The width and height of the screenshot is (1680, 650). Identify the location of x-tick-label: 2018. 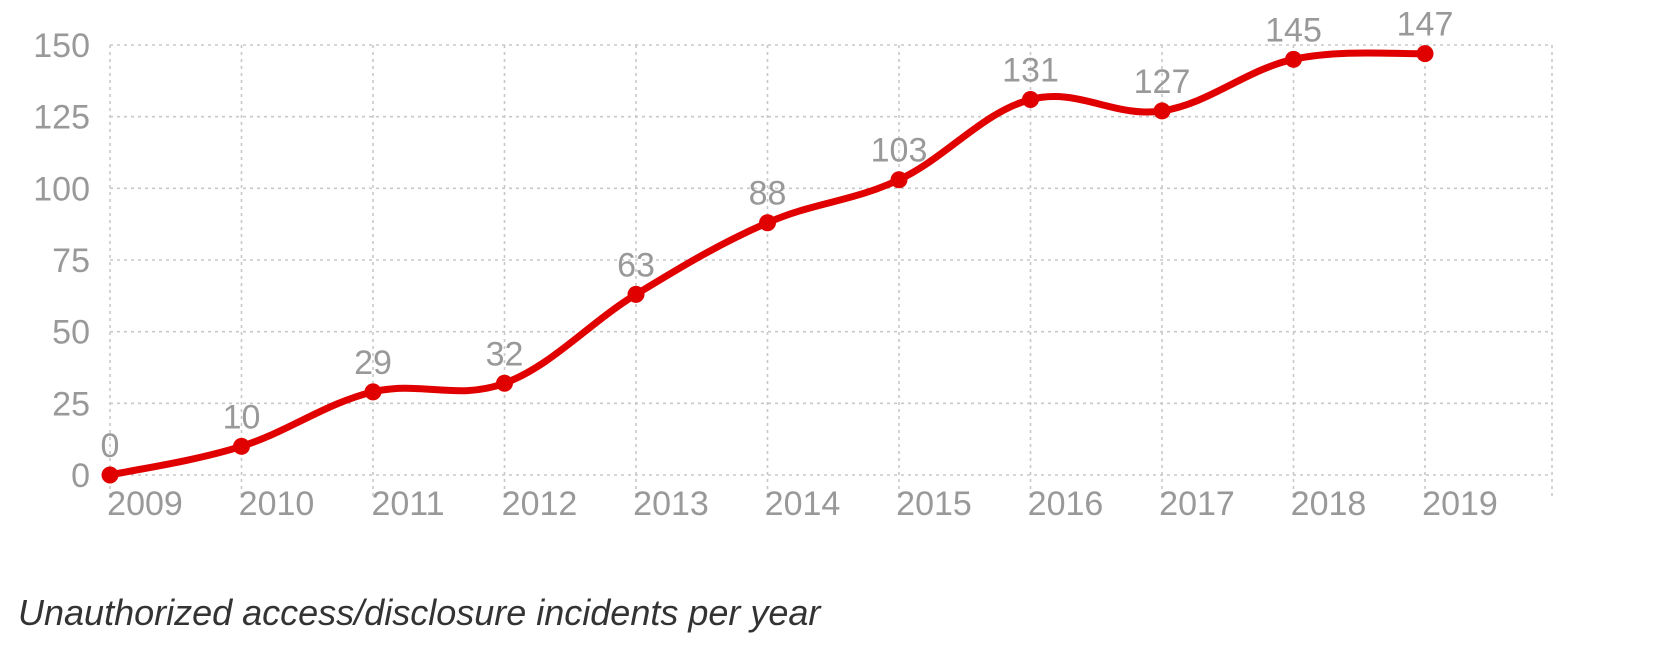
(1329, 504).